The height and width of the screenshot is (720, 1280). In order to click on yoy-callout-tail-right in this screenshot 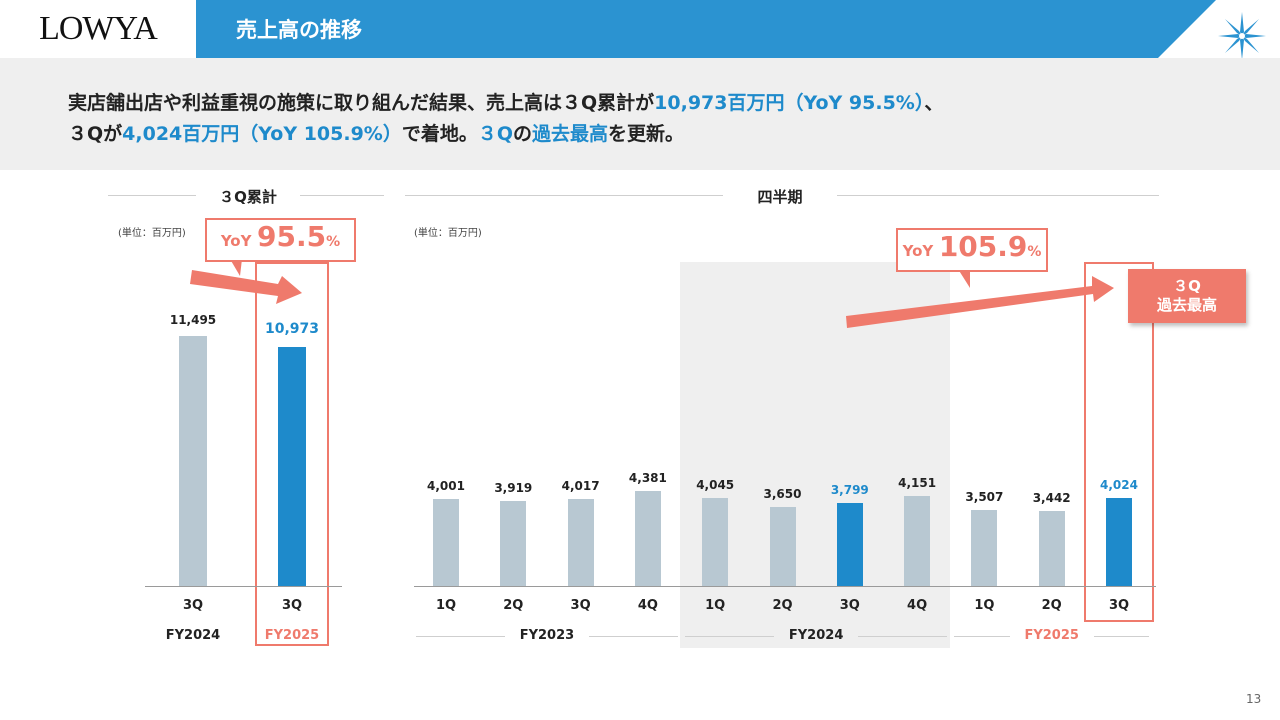, I will do `click(964, 278)`.